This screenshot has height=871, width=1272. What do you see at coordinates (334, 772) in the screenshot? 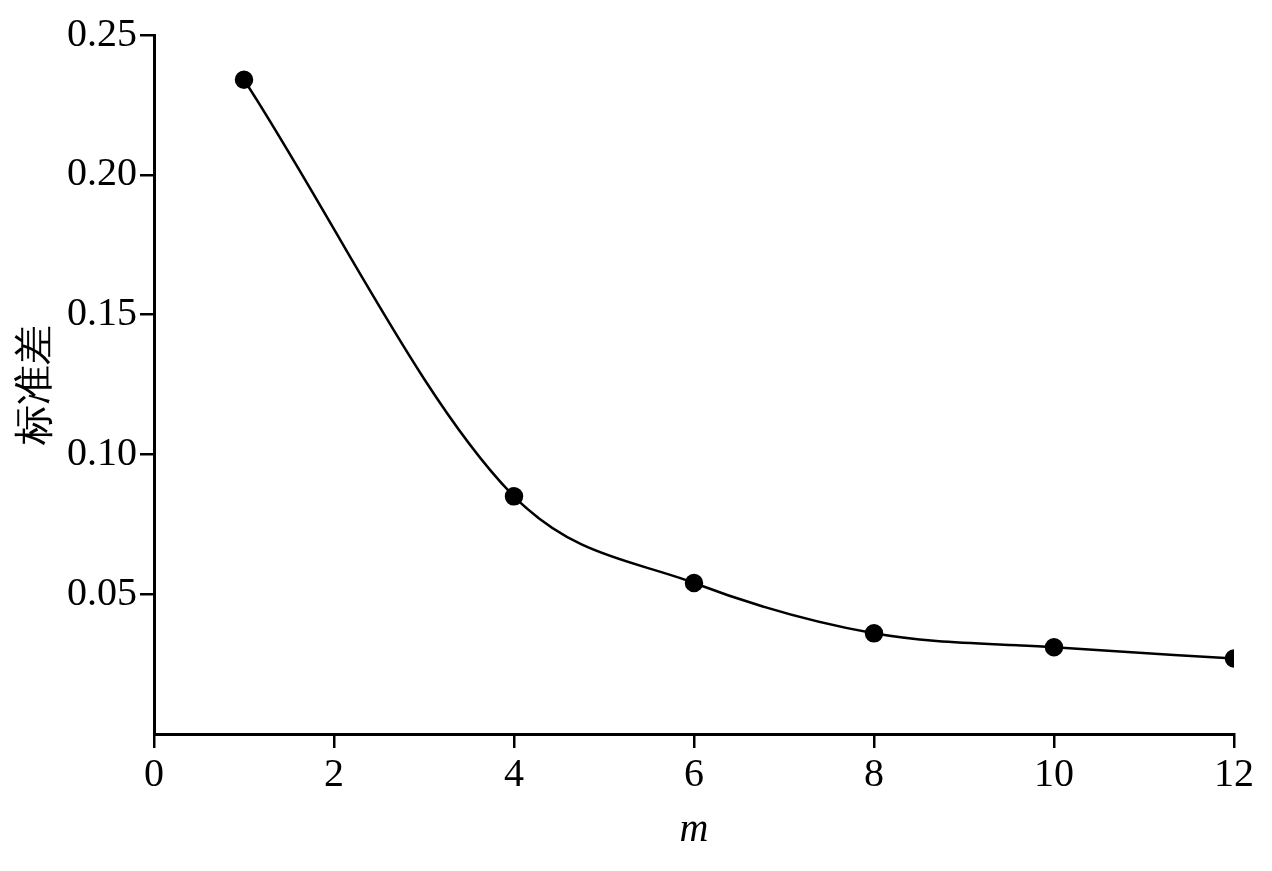
I see `x-tick-label: 2` at bounding box center [334, 772].